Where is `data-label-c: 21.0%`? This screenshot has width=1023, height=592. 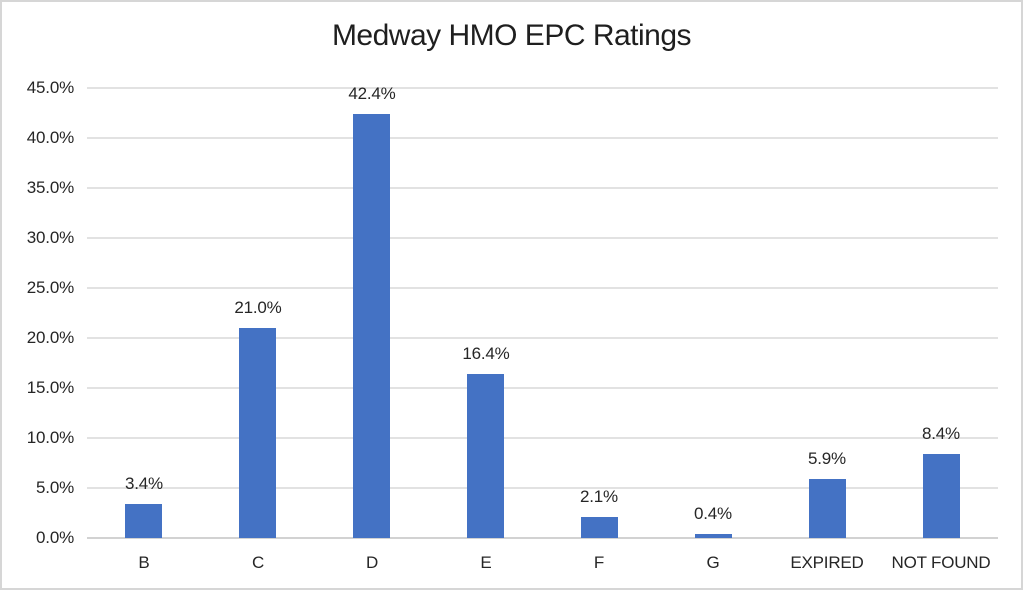
data-label-c: 21.0% is located at coordinates (258, 307).